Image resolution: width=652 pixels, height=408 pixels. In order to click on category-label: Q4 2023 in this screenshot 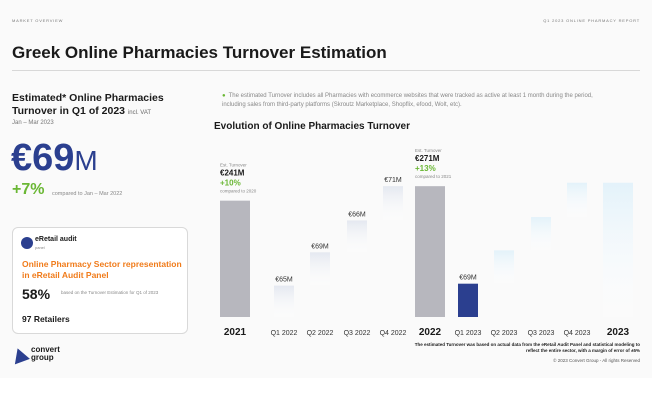, I will do `click(577, 333)`.